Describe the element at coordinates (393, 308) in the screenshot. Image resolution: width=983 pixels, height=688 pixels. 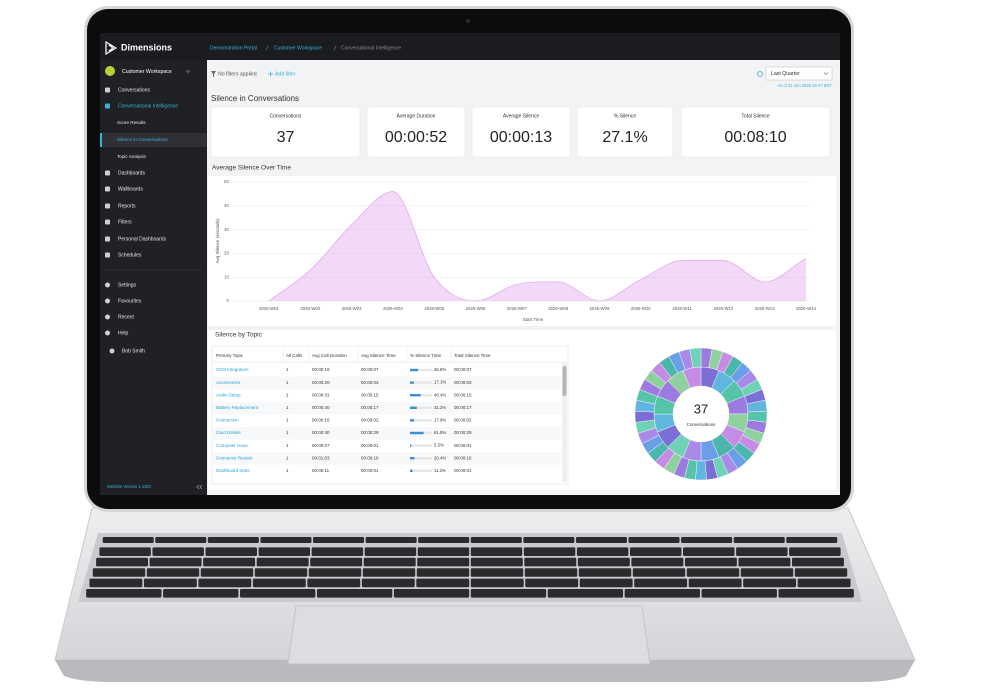
I see `x-tick-label: 2026-W04` at that location.